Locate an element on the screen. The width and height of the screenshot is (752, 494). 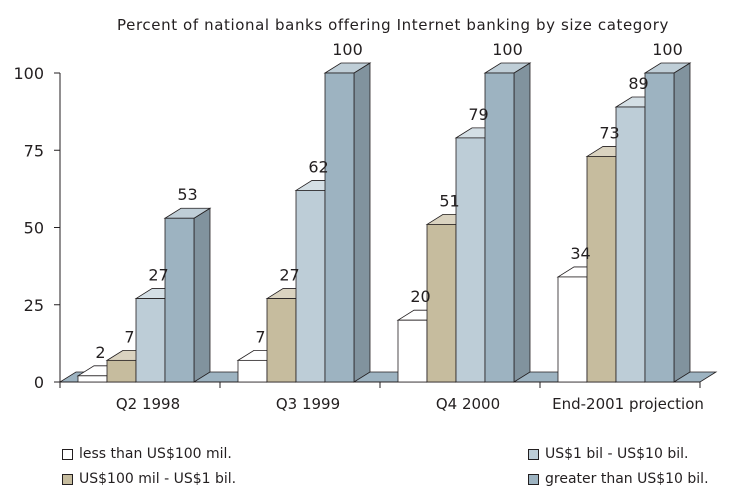
y-tick-label: 75 is located at coordinates (34, 150).